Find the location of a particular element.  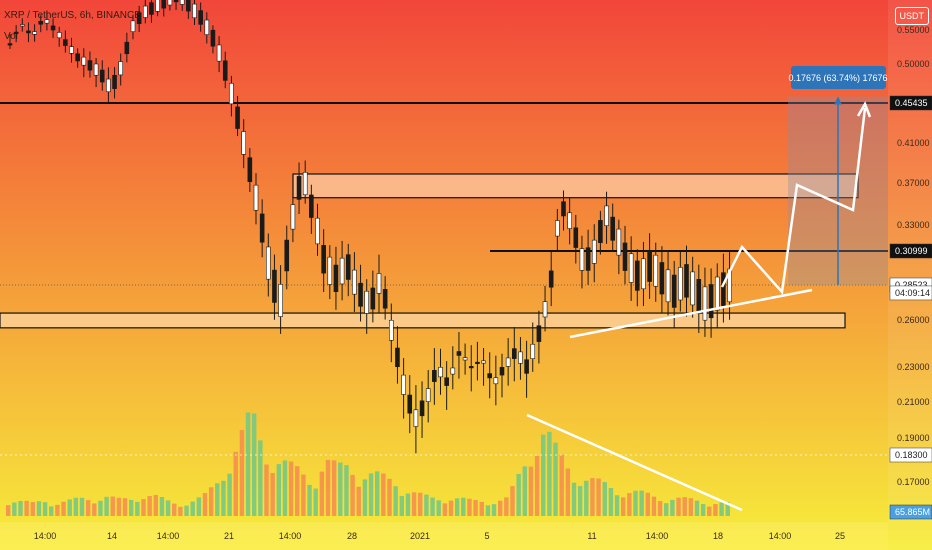

x-axis-tick-label: 14:00 is located at coordinates (168, 536).